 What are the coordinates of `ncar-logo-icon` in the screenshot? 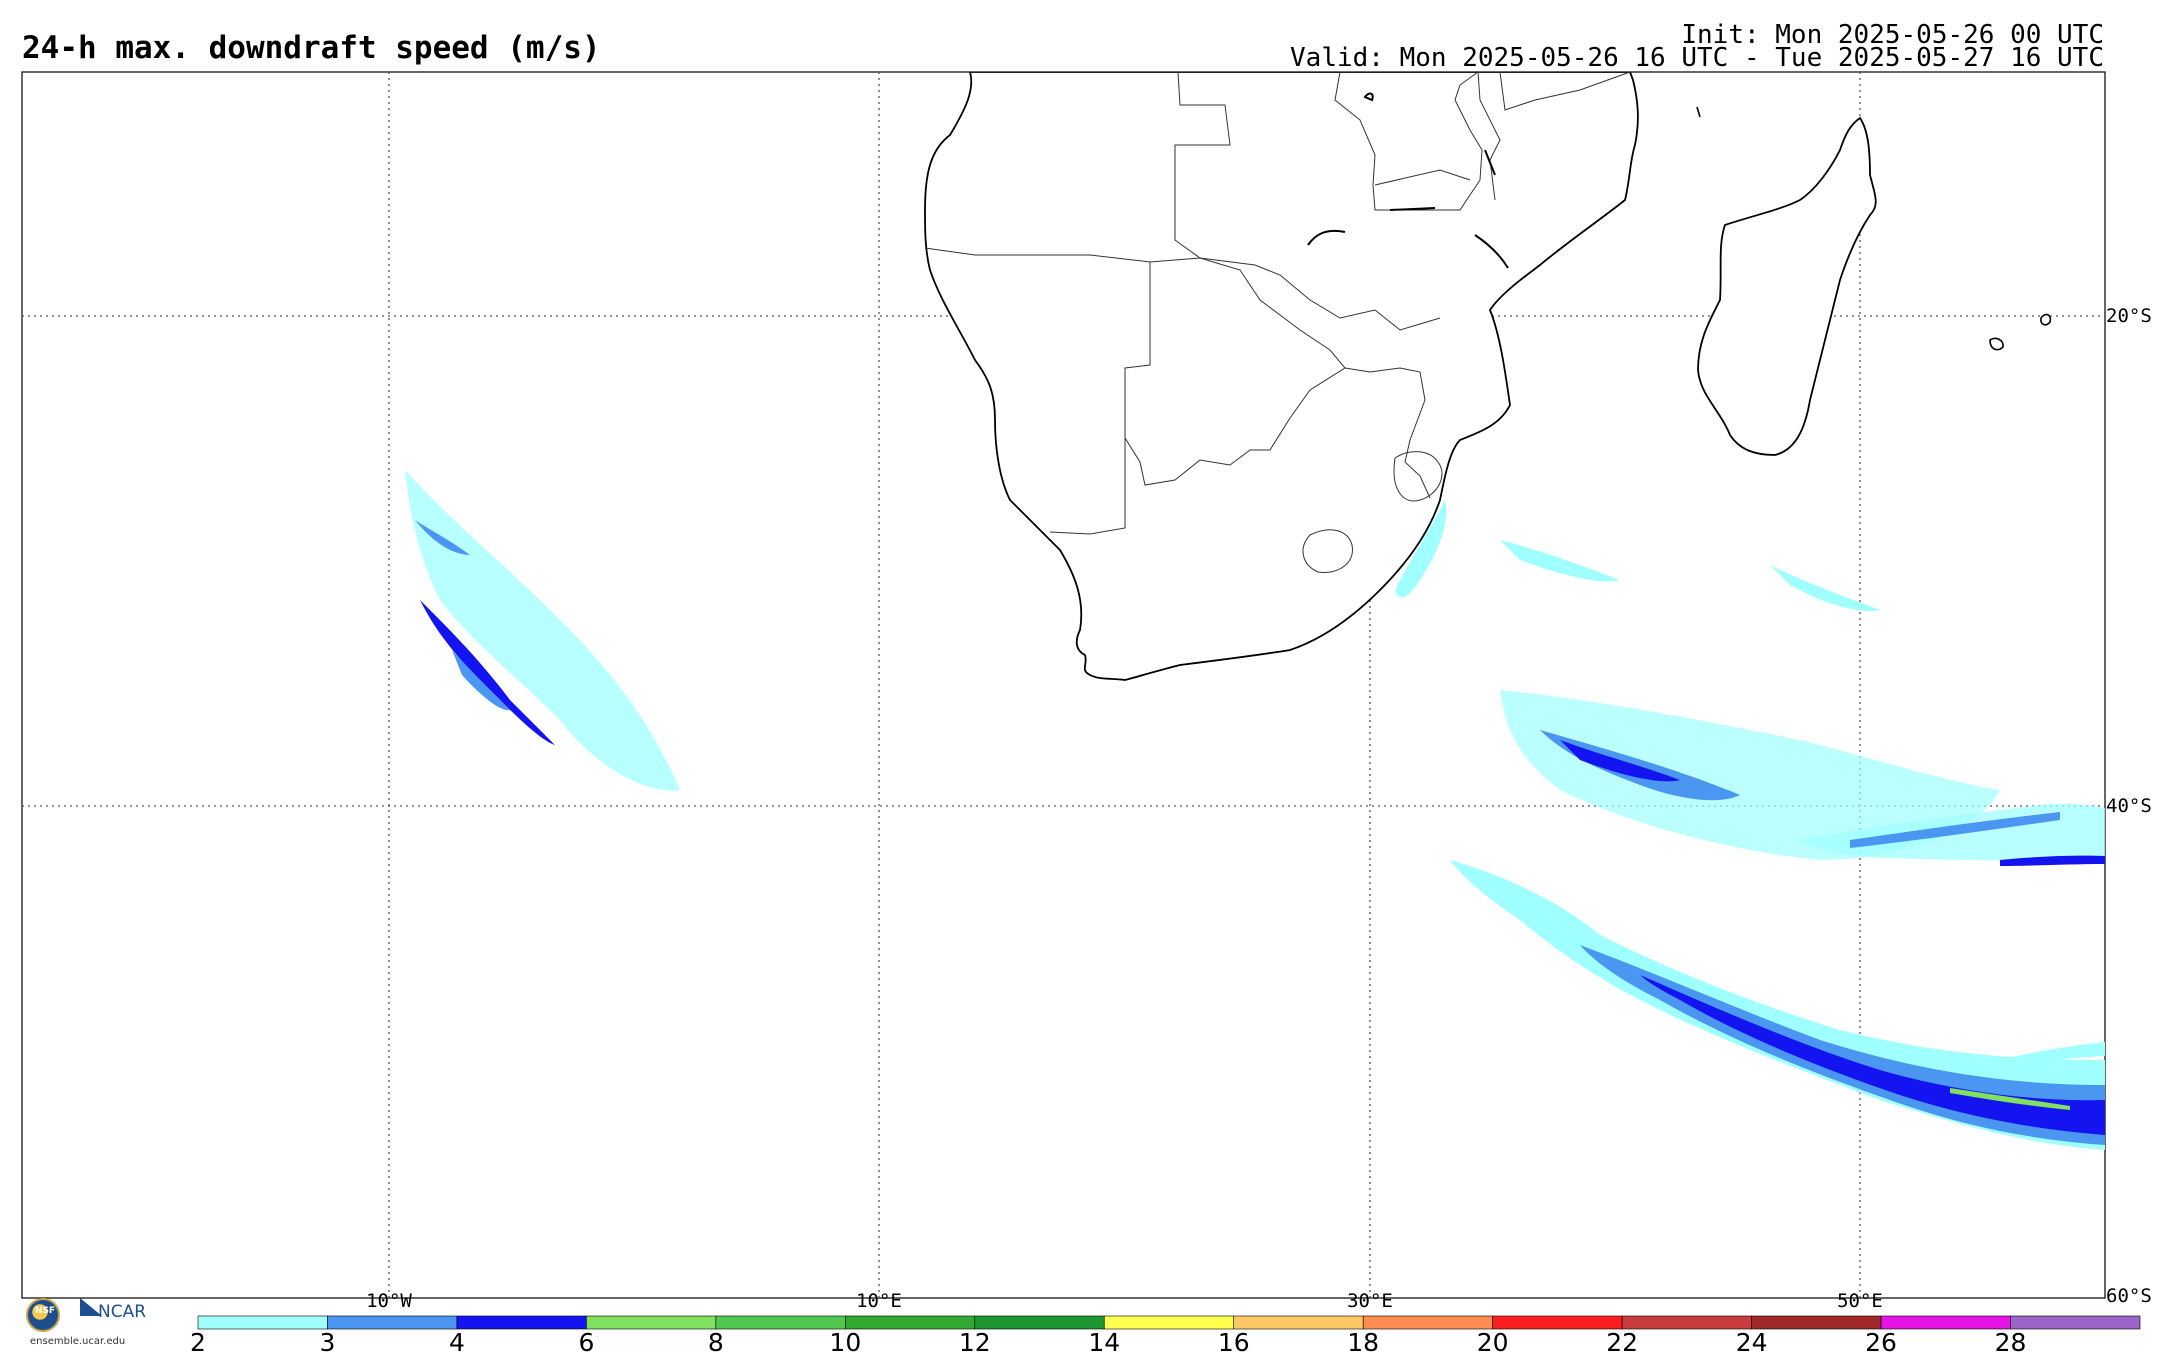 It's located at (91, 1307).